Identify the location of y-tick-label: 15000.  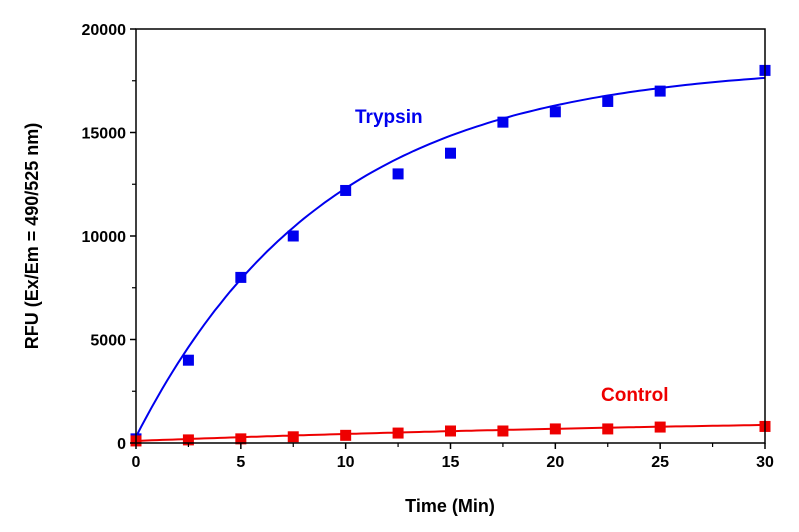
(104, 134).